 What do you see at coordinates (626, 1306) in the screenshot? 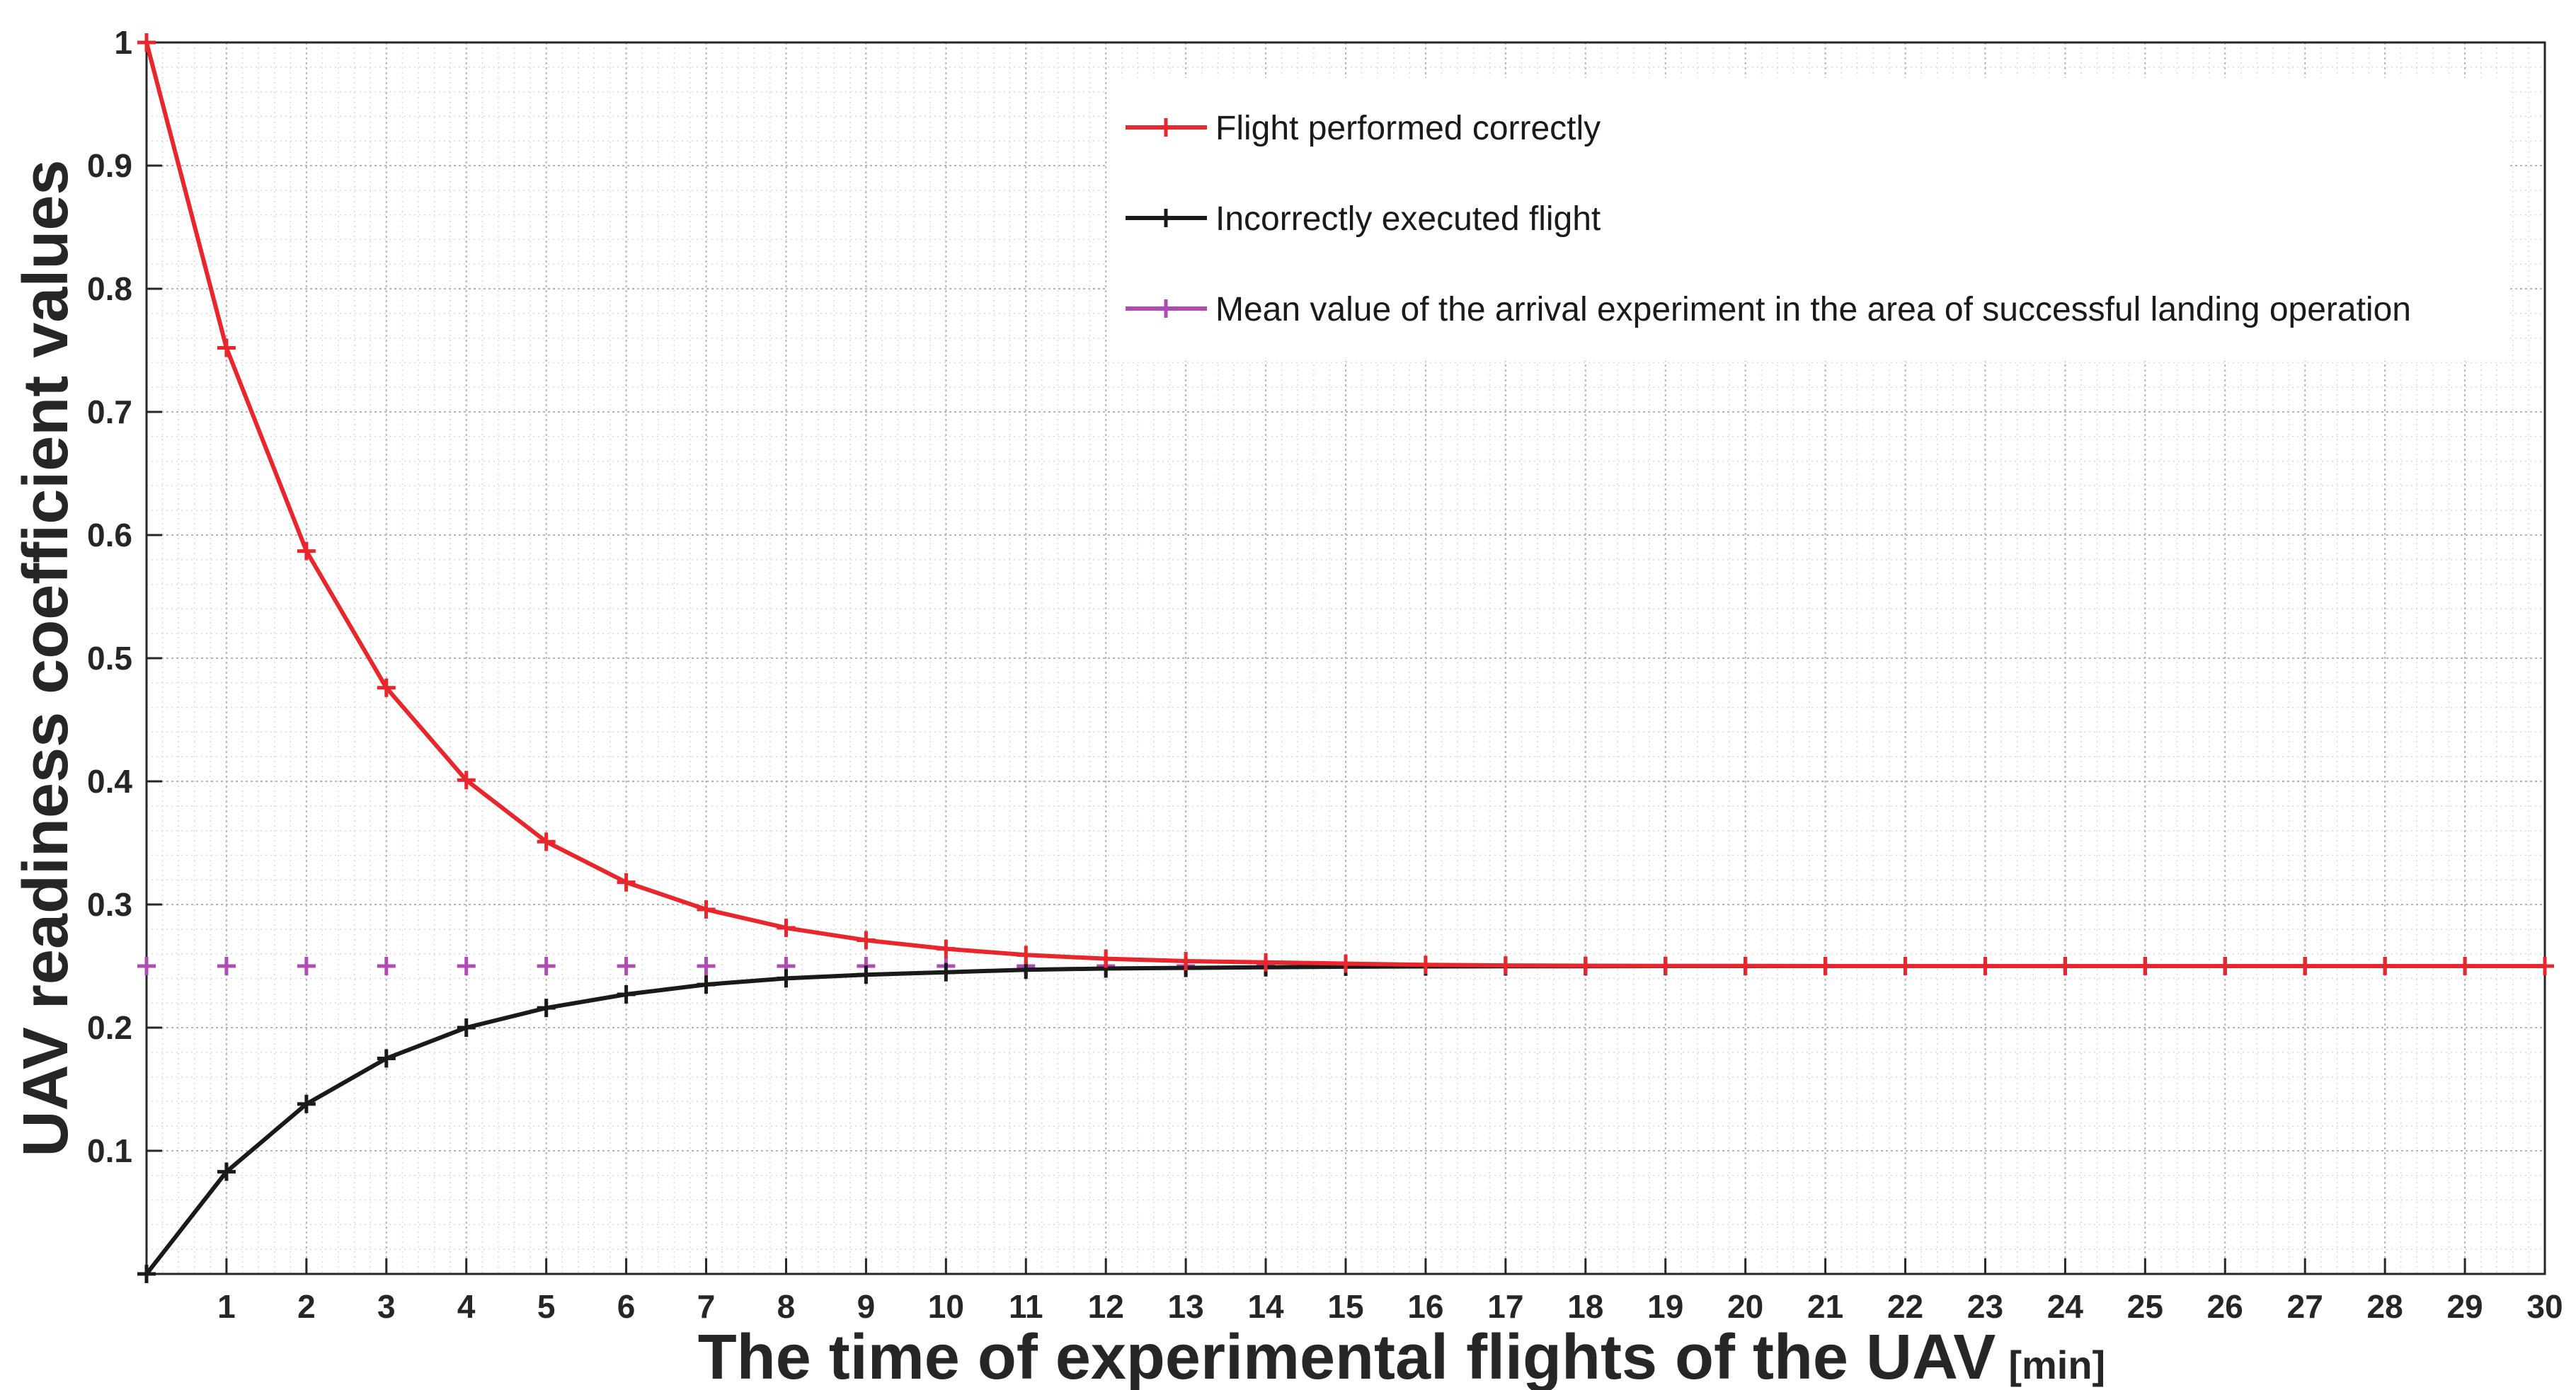
I see `x-tick-label: 6` at bounding box center [626, 1306].